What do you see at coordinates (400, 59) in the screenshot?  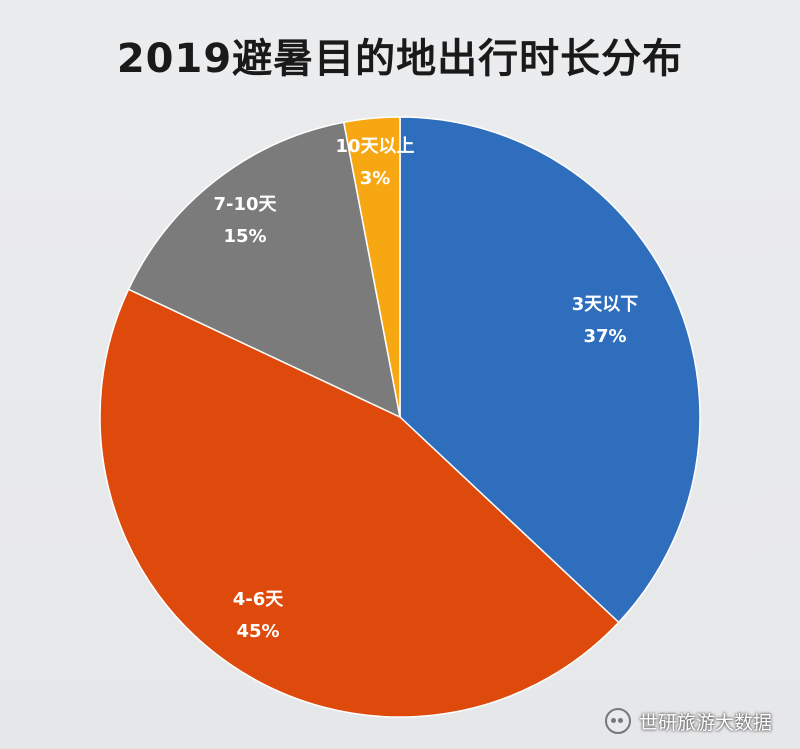 I see `chart-title: 2019避暑目的地出行时长分布` at bounding box center [400, 59].